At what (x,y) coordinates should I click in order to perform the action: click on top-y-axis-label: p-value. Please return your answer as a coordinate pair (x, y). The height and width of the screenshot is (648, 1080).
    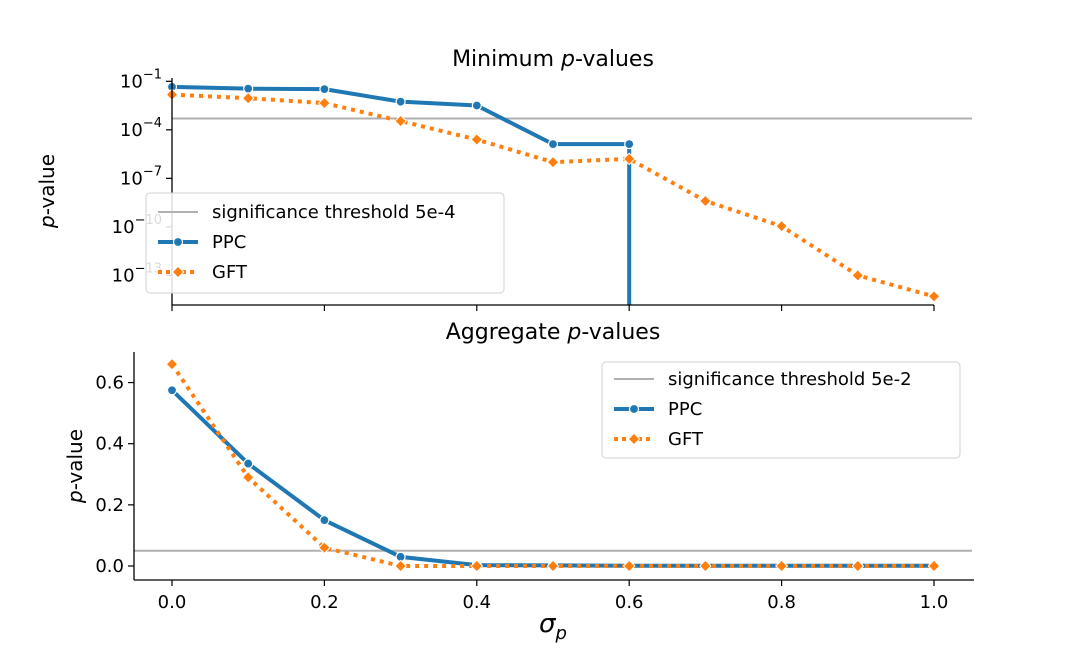
    Looking at the image, I should click on (47, 191).